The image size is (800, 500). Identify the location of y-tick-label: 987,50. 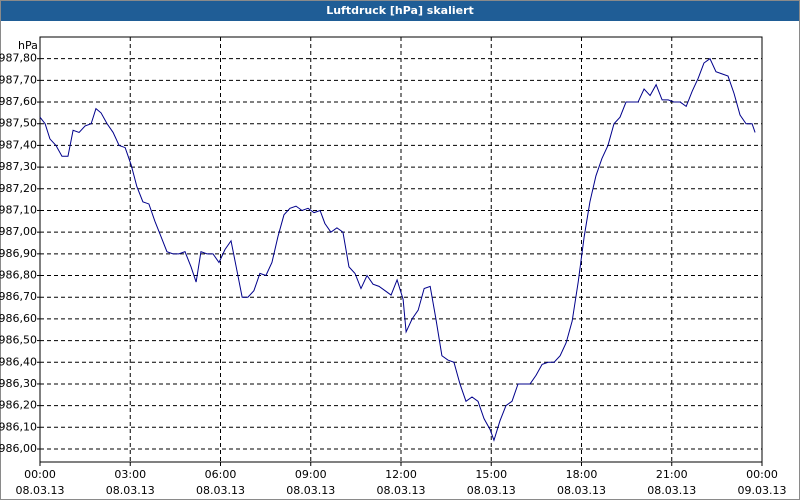
(18, 123).